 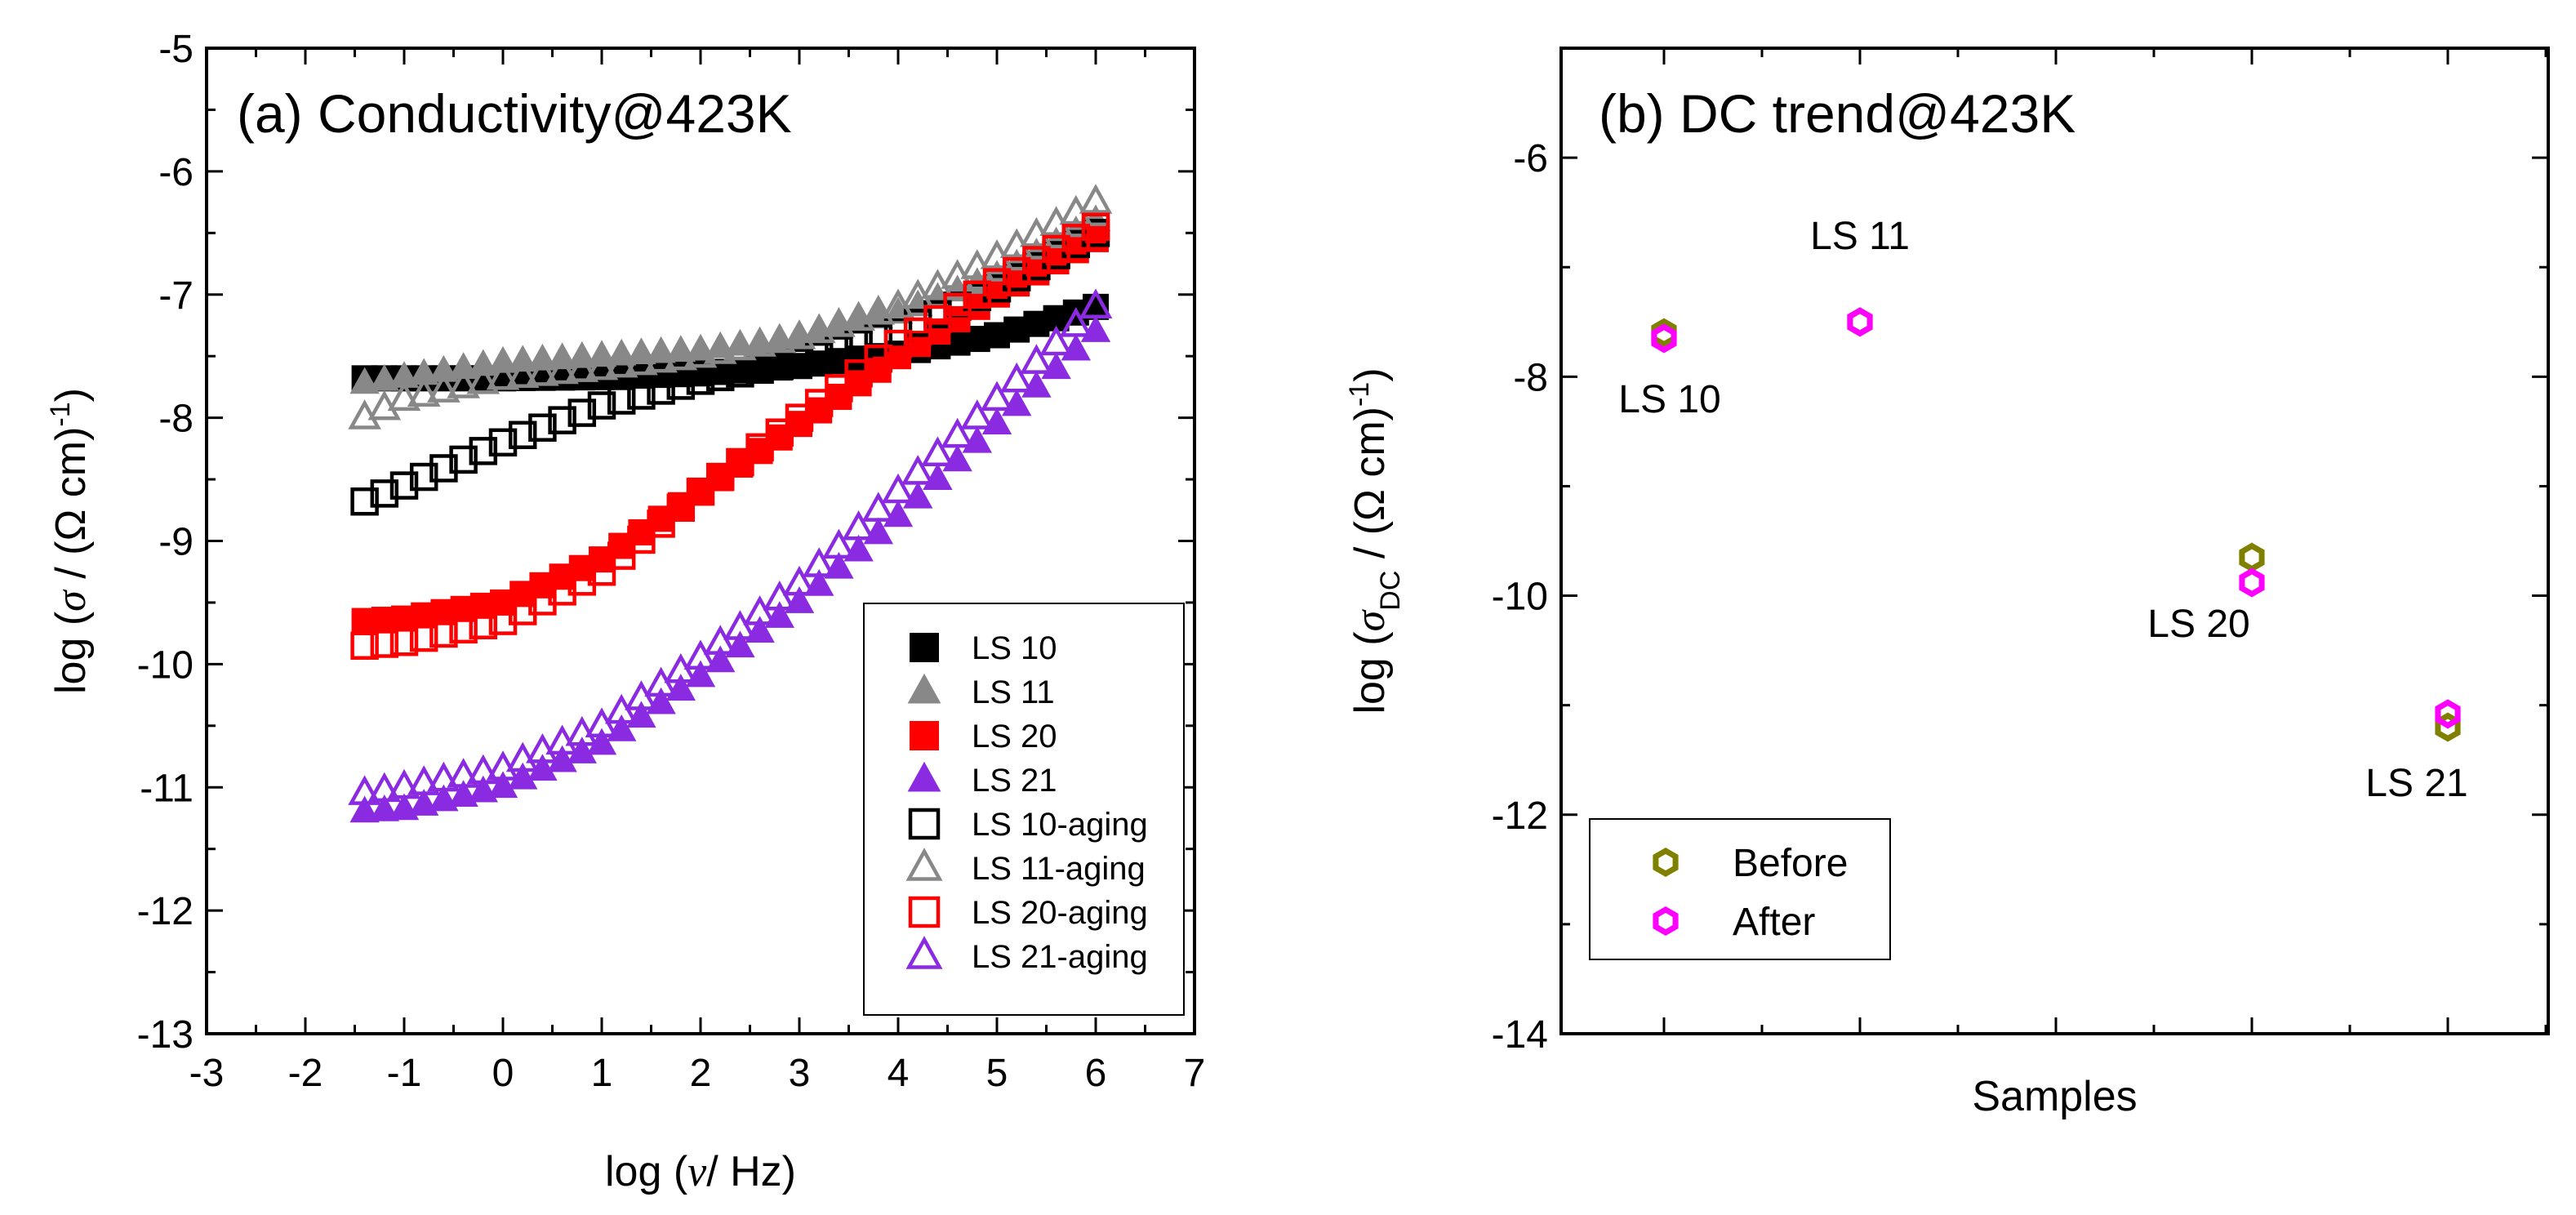 What do you see at coordinates (1371, 619) in the screenshot?
I see `y-label-greek: σ` at bounding box center [1371, 619].